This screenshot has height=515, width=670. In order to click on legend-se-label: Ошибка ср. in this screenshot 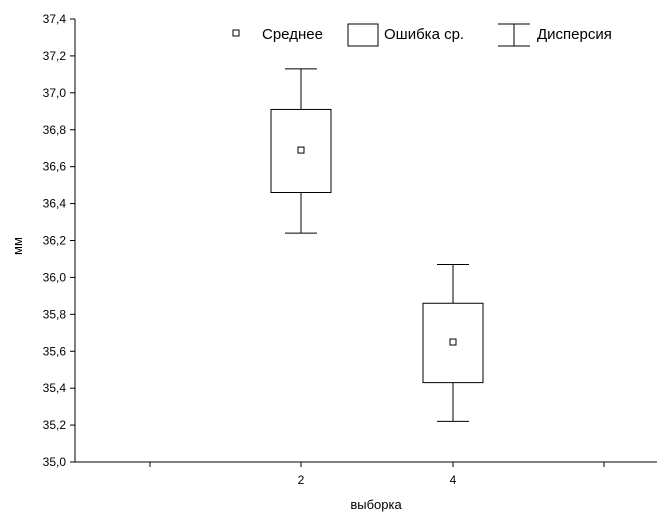, I will do `click(424, 34)`.